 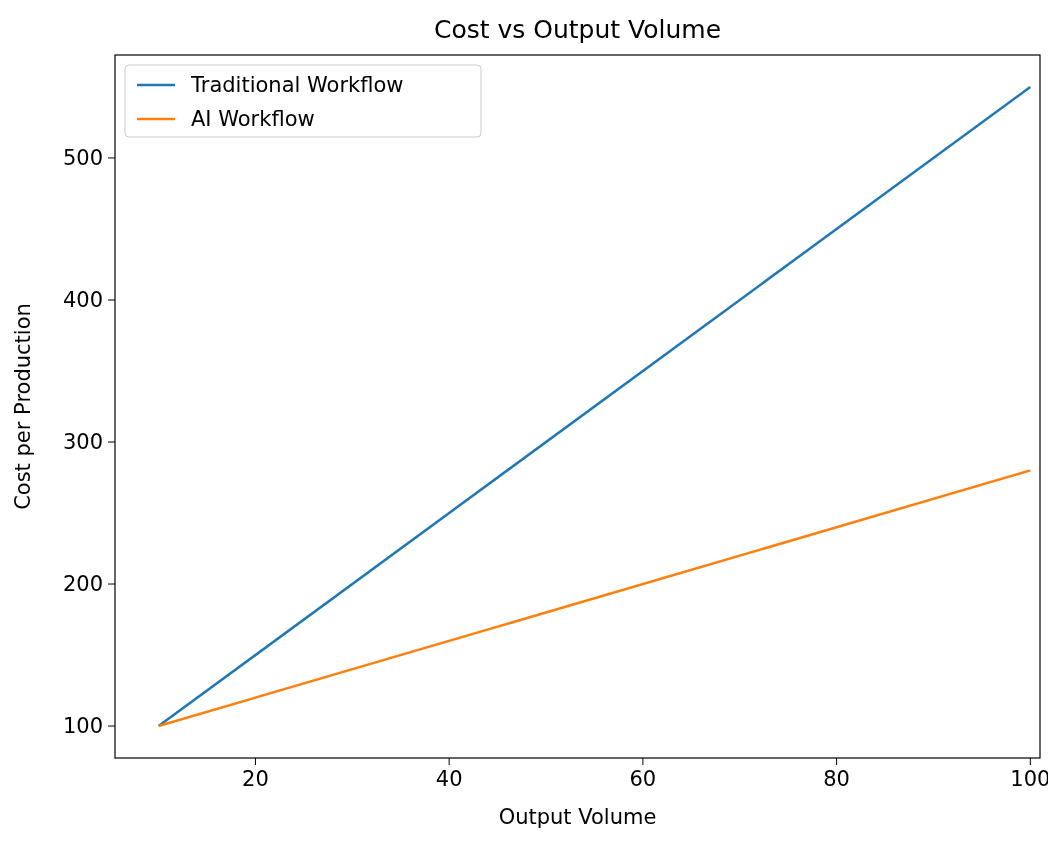 What do you see at coordinates (82, 442) in the screenshot?
I see `y-tick-label: 300` at bounding box center [82, 442].